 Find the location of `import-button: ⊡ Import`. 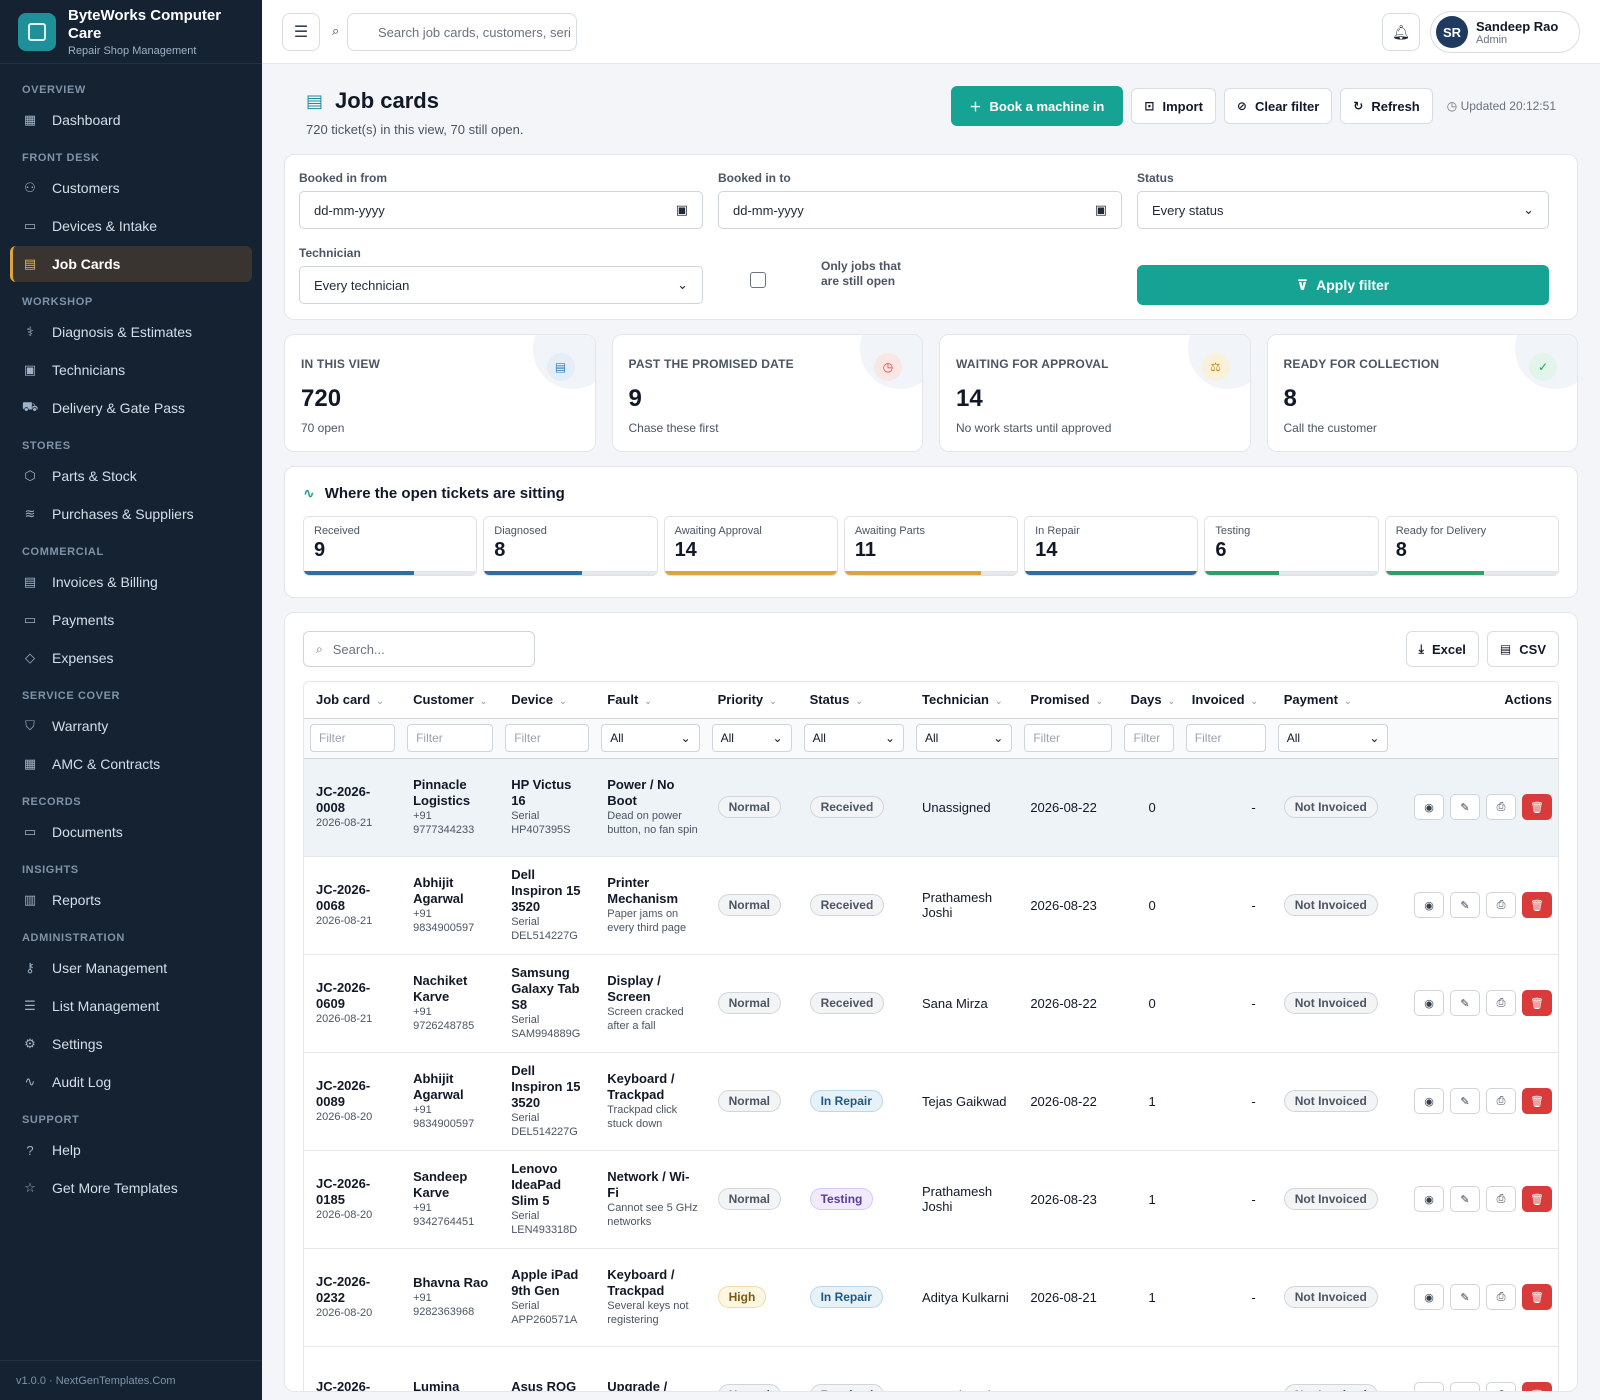

import-button: ⊡ Import is located at coordinates (1173, 106).